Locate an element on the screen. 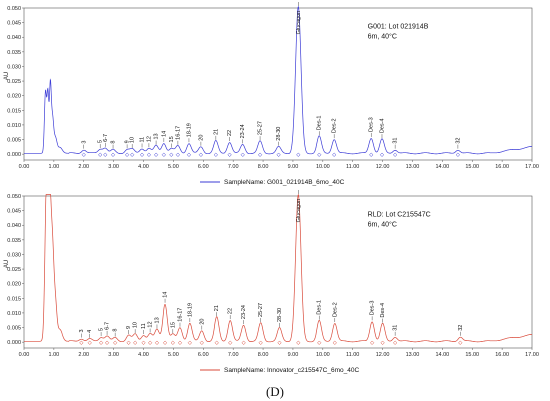 This screenshot has height=401, width=550. y-tick-label: 0.045 is located at coordinates (14, 212).